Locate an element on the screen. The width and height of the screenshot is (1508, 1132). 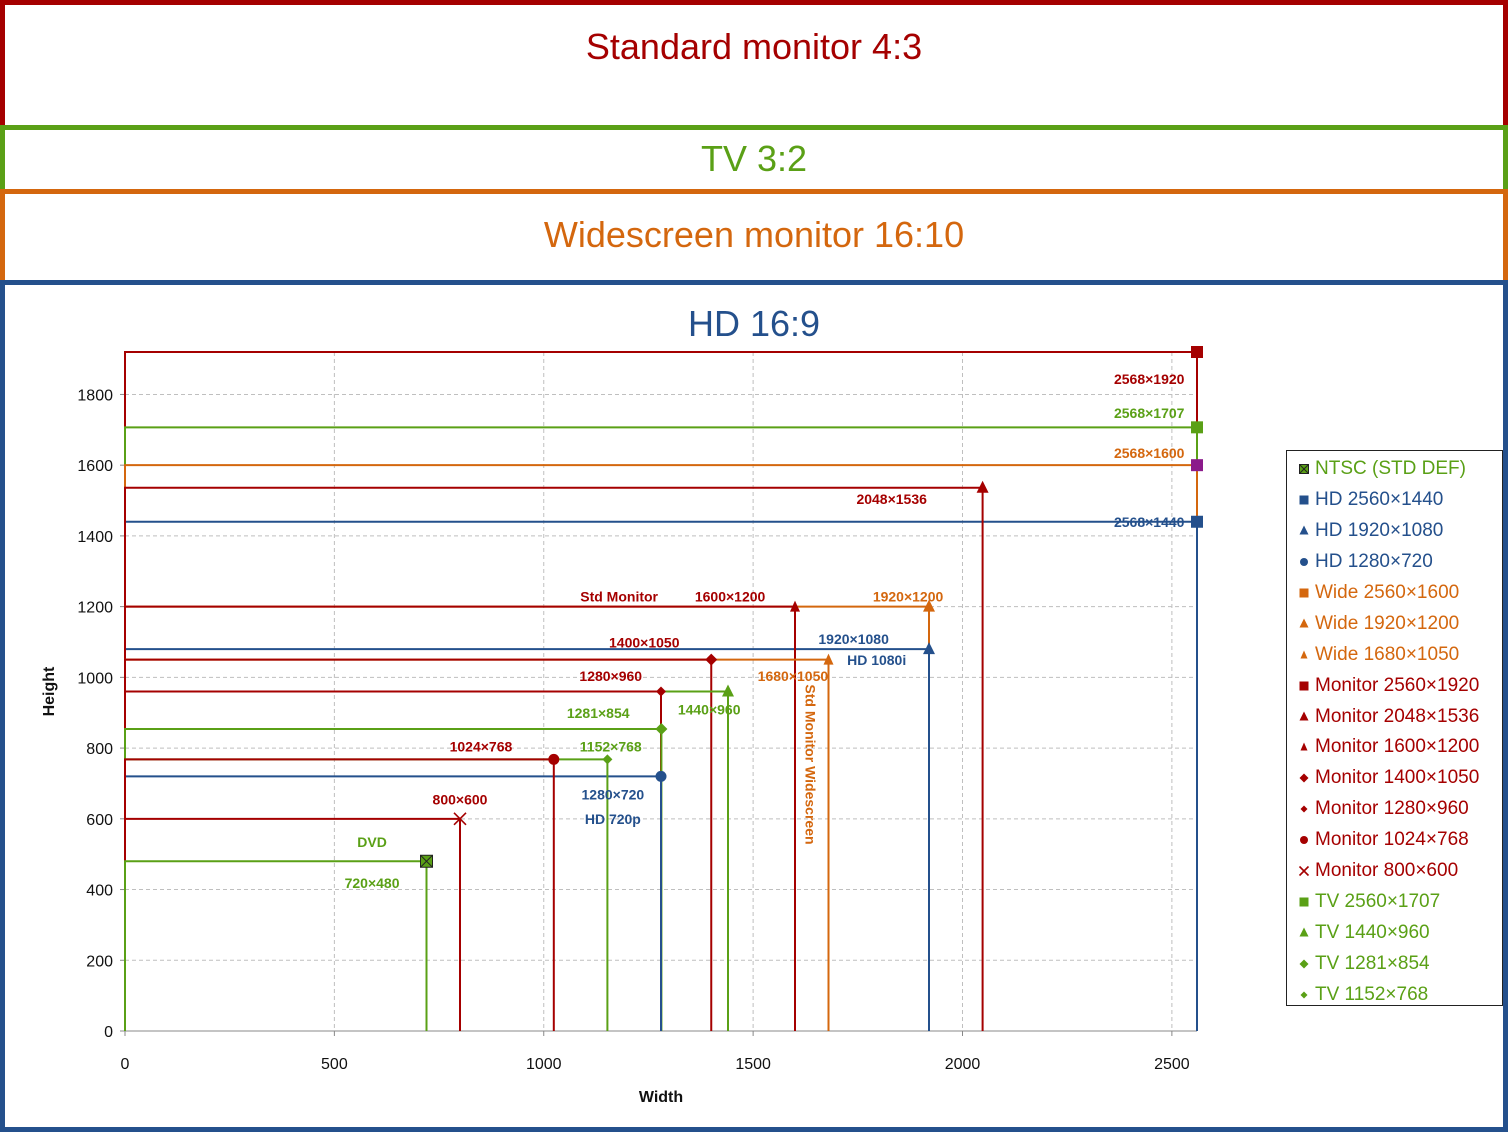
series-hd-1920-1080-point is located at coordinates (929, 648).